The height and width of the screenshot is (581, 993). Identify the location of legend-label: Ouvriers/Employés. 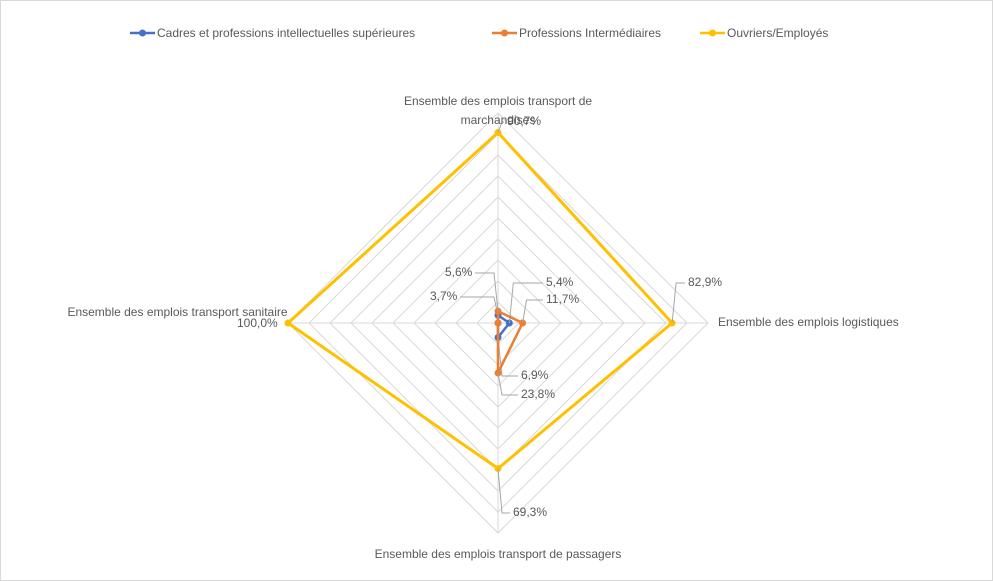
(777, 33).